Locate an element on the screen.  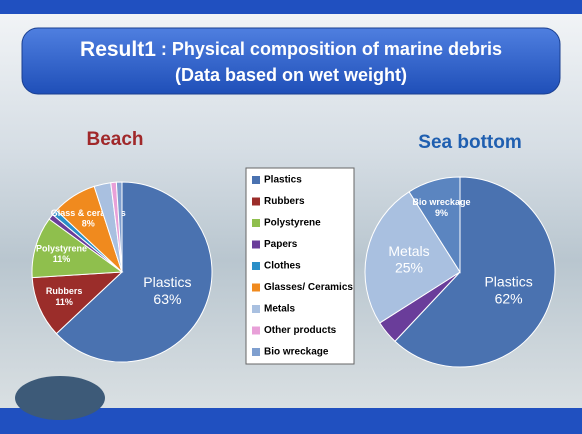
slice-value-label: 25% is located at coordinates (409, 268).